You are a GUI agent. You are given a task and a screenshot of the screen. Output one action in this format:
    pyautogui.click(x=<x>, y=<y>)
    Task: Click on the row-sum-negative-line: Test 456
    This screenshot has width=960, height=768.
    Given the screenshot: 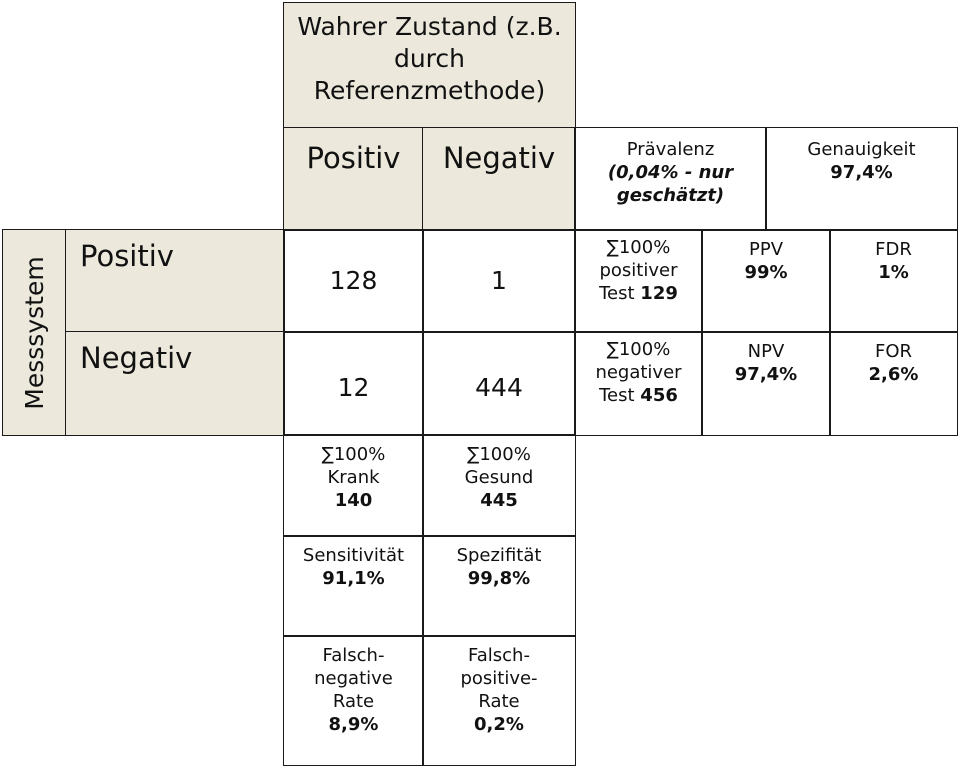 What is the action you would take?
    pyautogui.click(x=638, y=395)
    